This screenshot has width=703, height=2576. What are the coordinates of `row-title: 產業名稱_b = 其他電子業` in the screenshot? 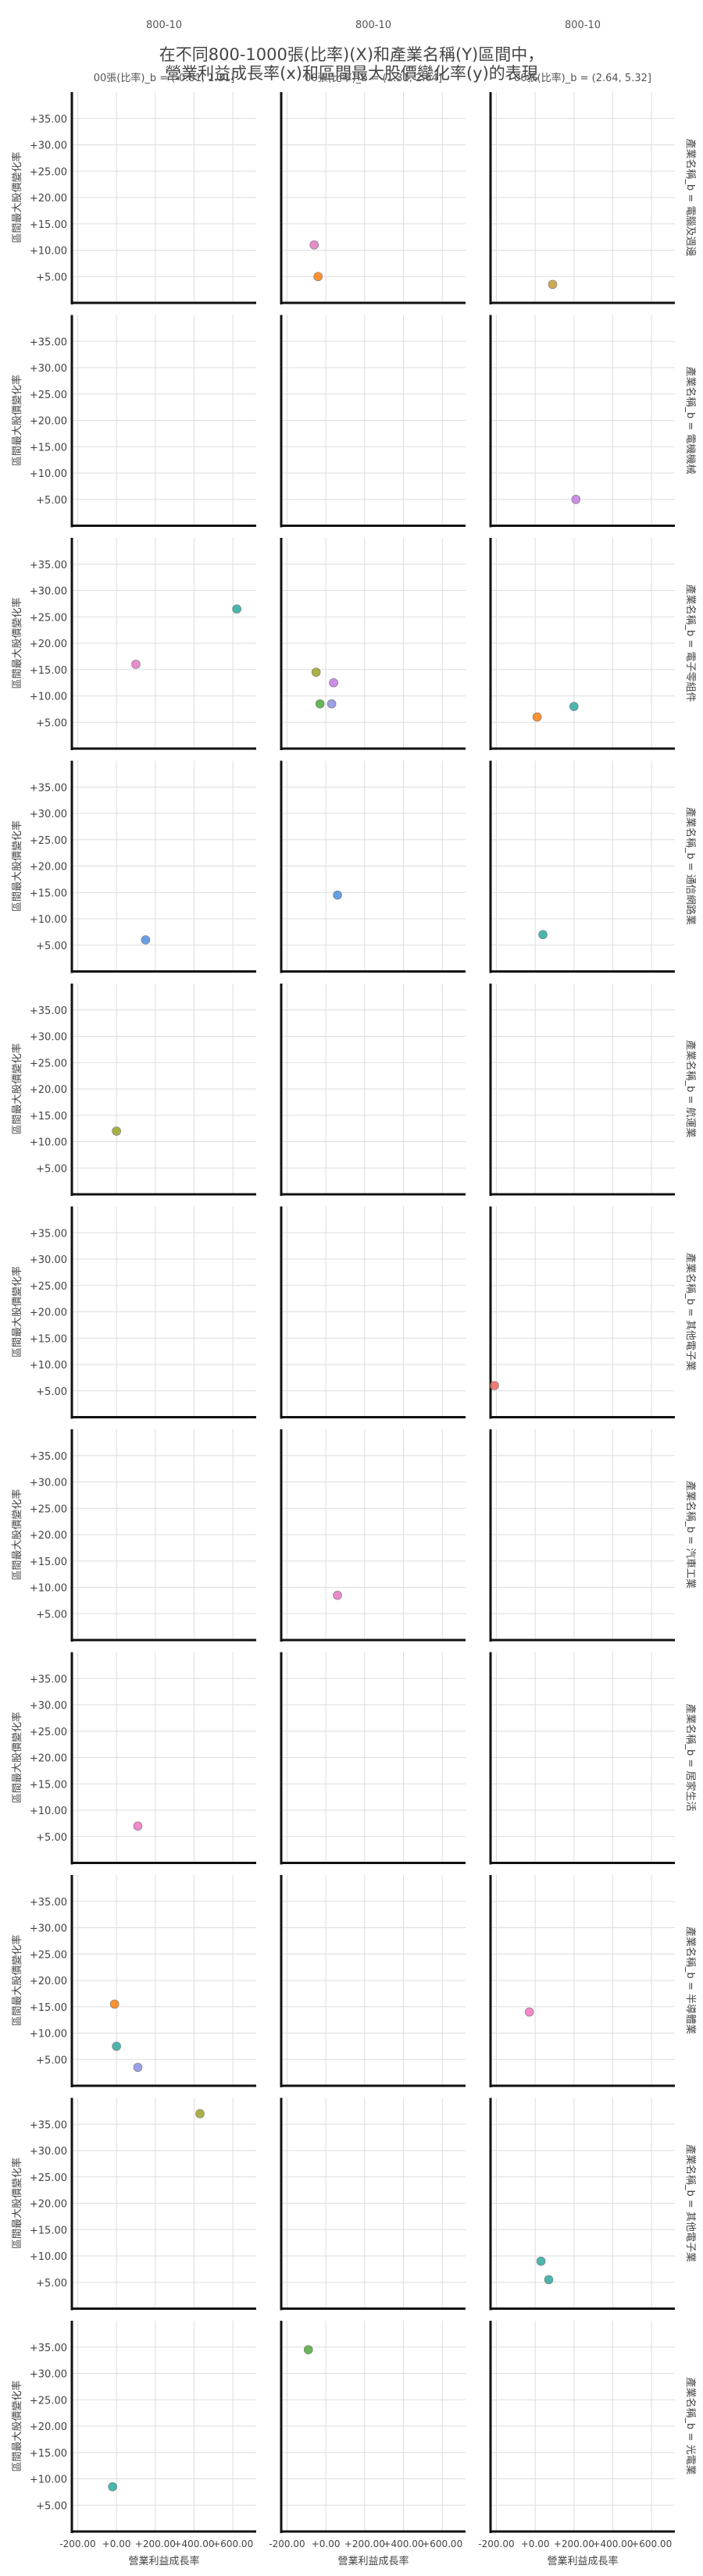 It's located at (690, 2203).